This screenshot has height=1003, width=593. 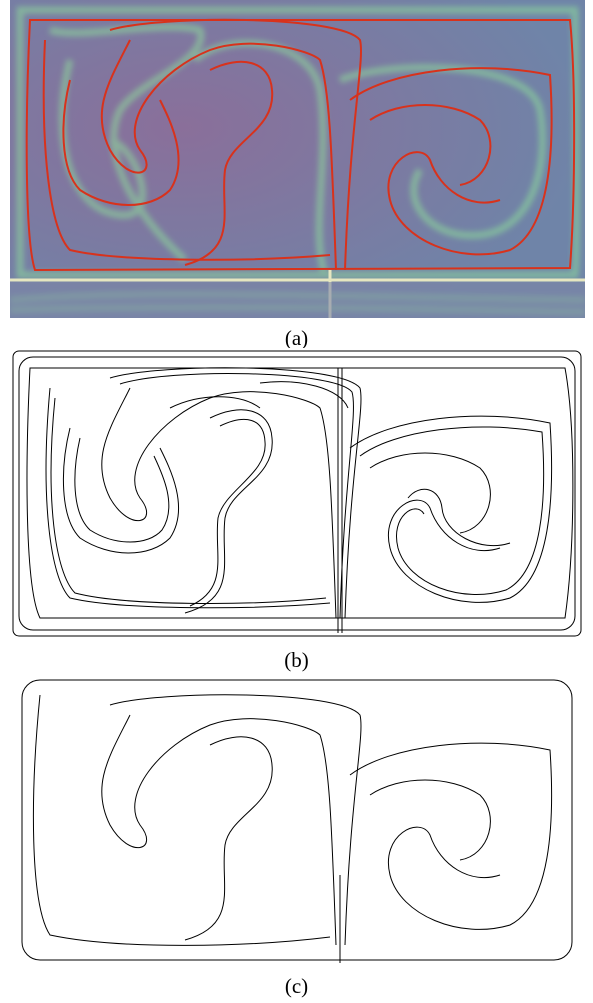 I want to click on panel-a-lower-strip, so click(x=297, y=300).